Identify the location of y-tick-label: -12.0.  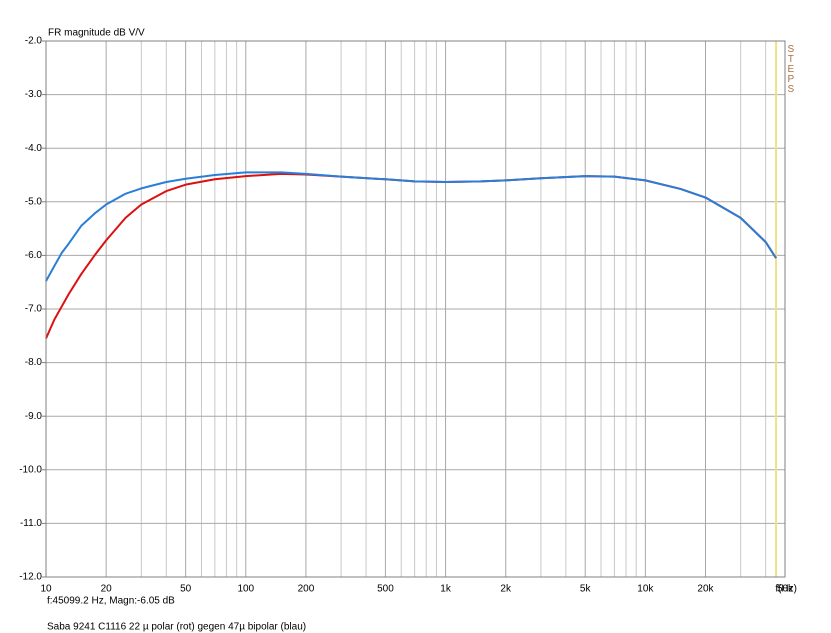
(30, 577).